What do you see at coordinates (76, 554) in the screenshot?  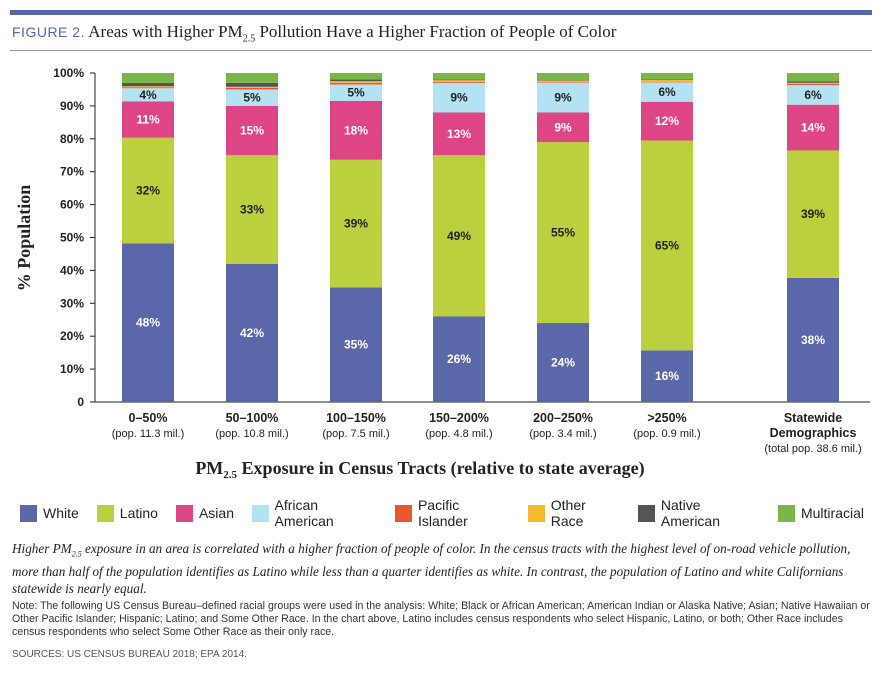 I see `caption-subscript: 2.5` at bounding box center [76, 554].